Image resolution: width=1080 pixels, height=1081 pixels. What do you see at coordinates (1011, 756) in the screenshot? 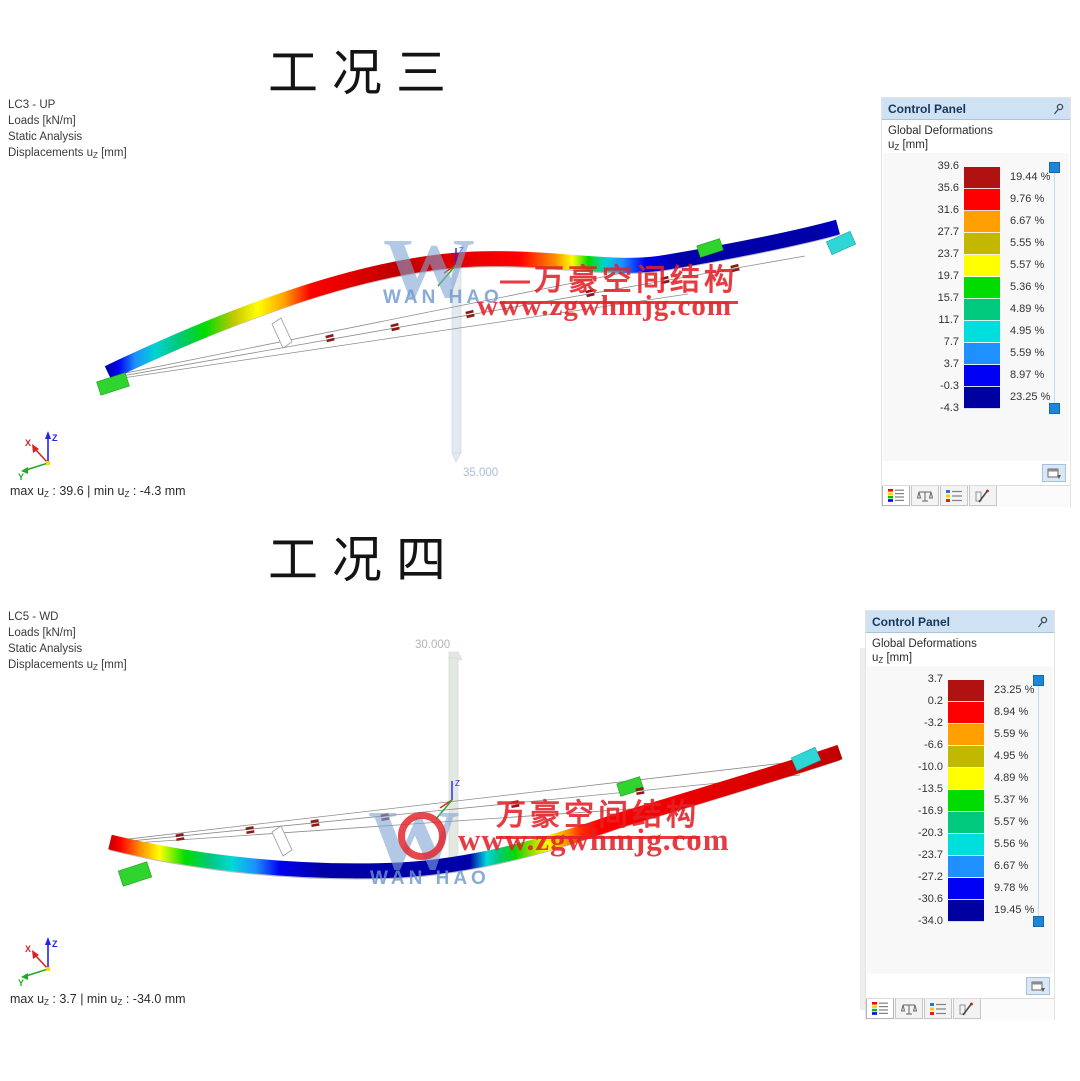
I see `scale-percent: 4.95 %` at bounding box center [1011, 756].